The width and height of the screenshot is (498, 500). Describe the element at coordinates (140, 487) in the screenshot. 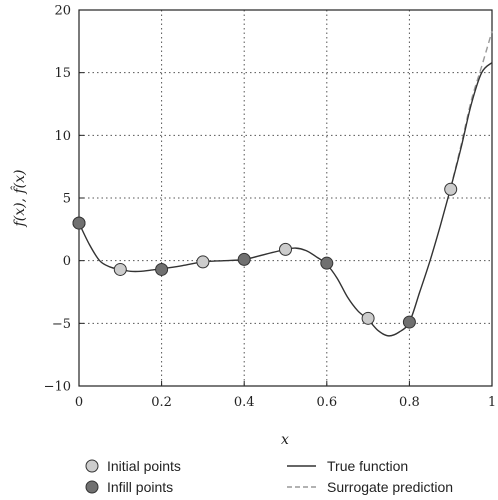

I see `legend-label-infill-points: Infill points` at that location.